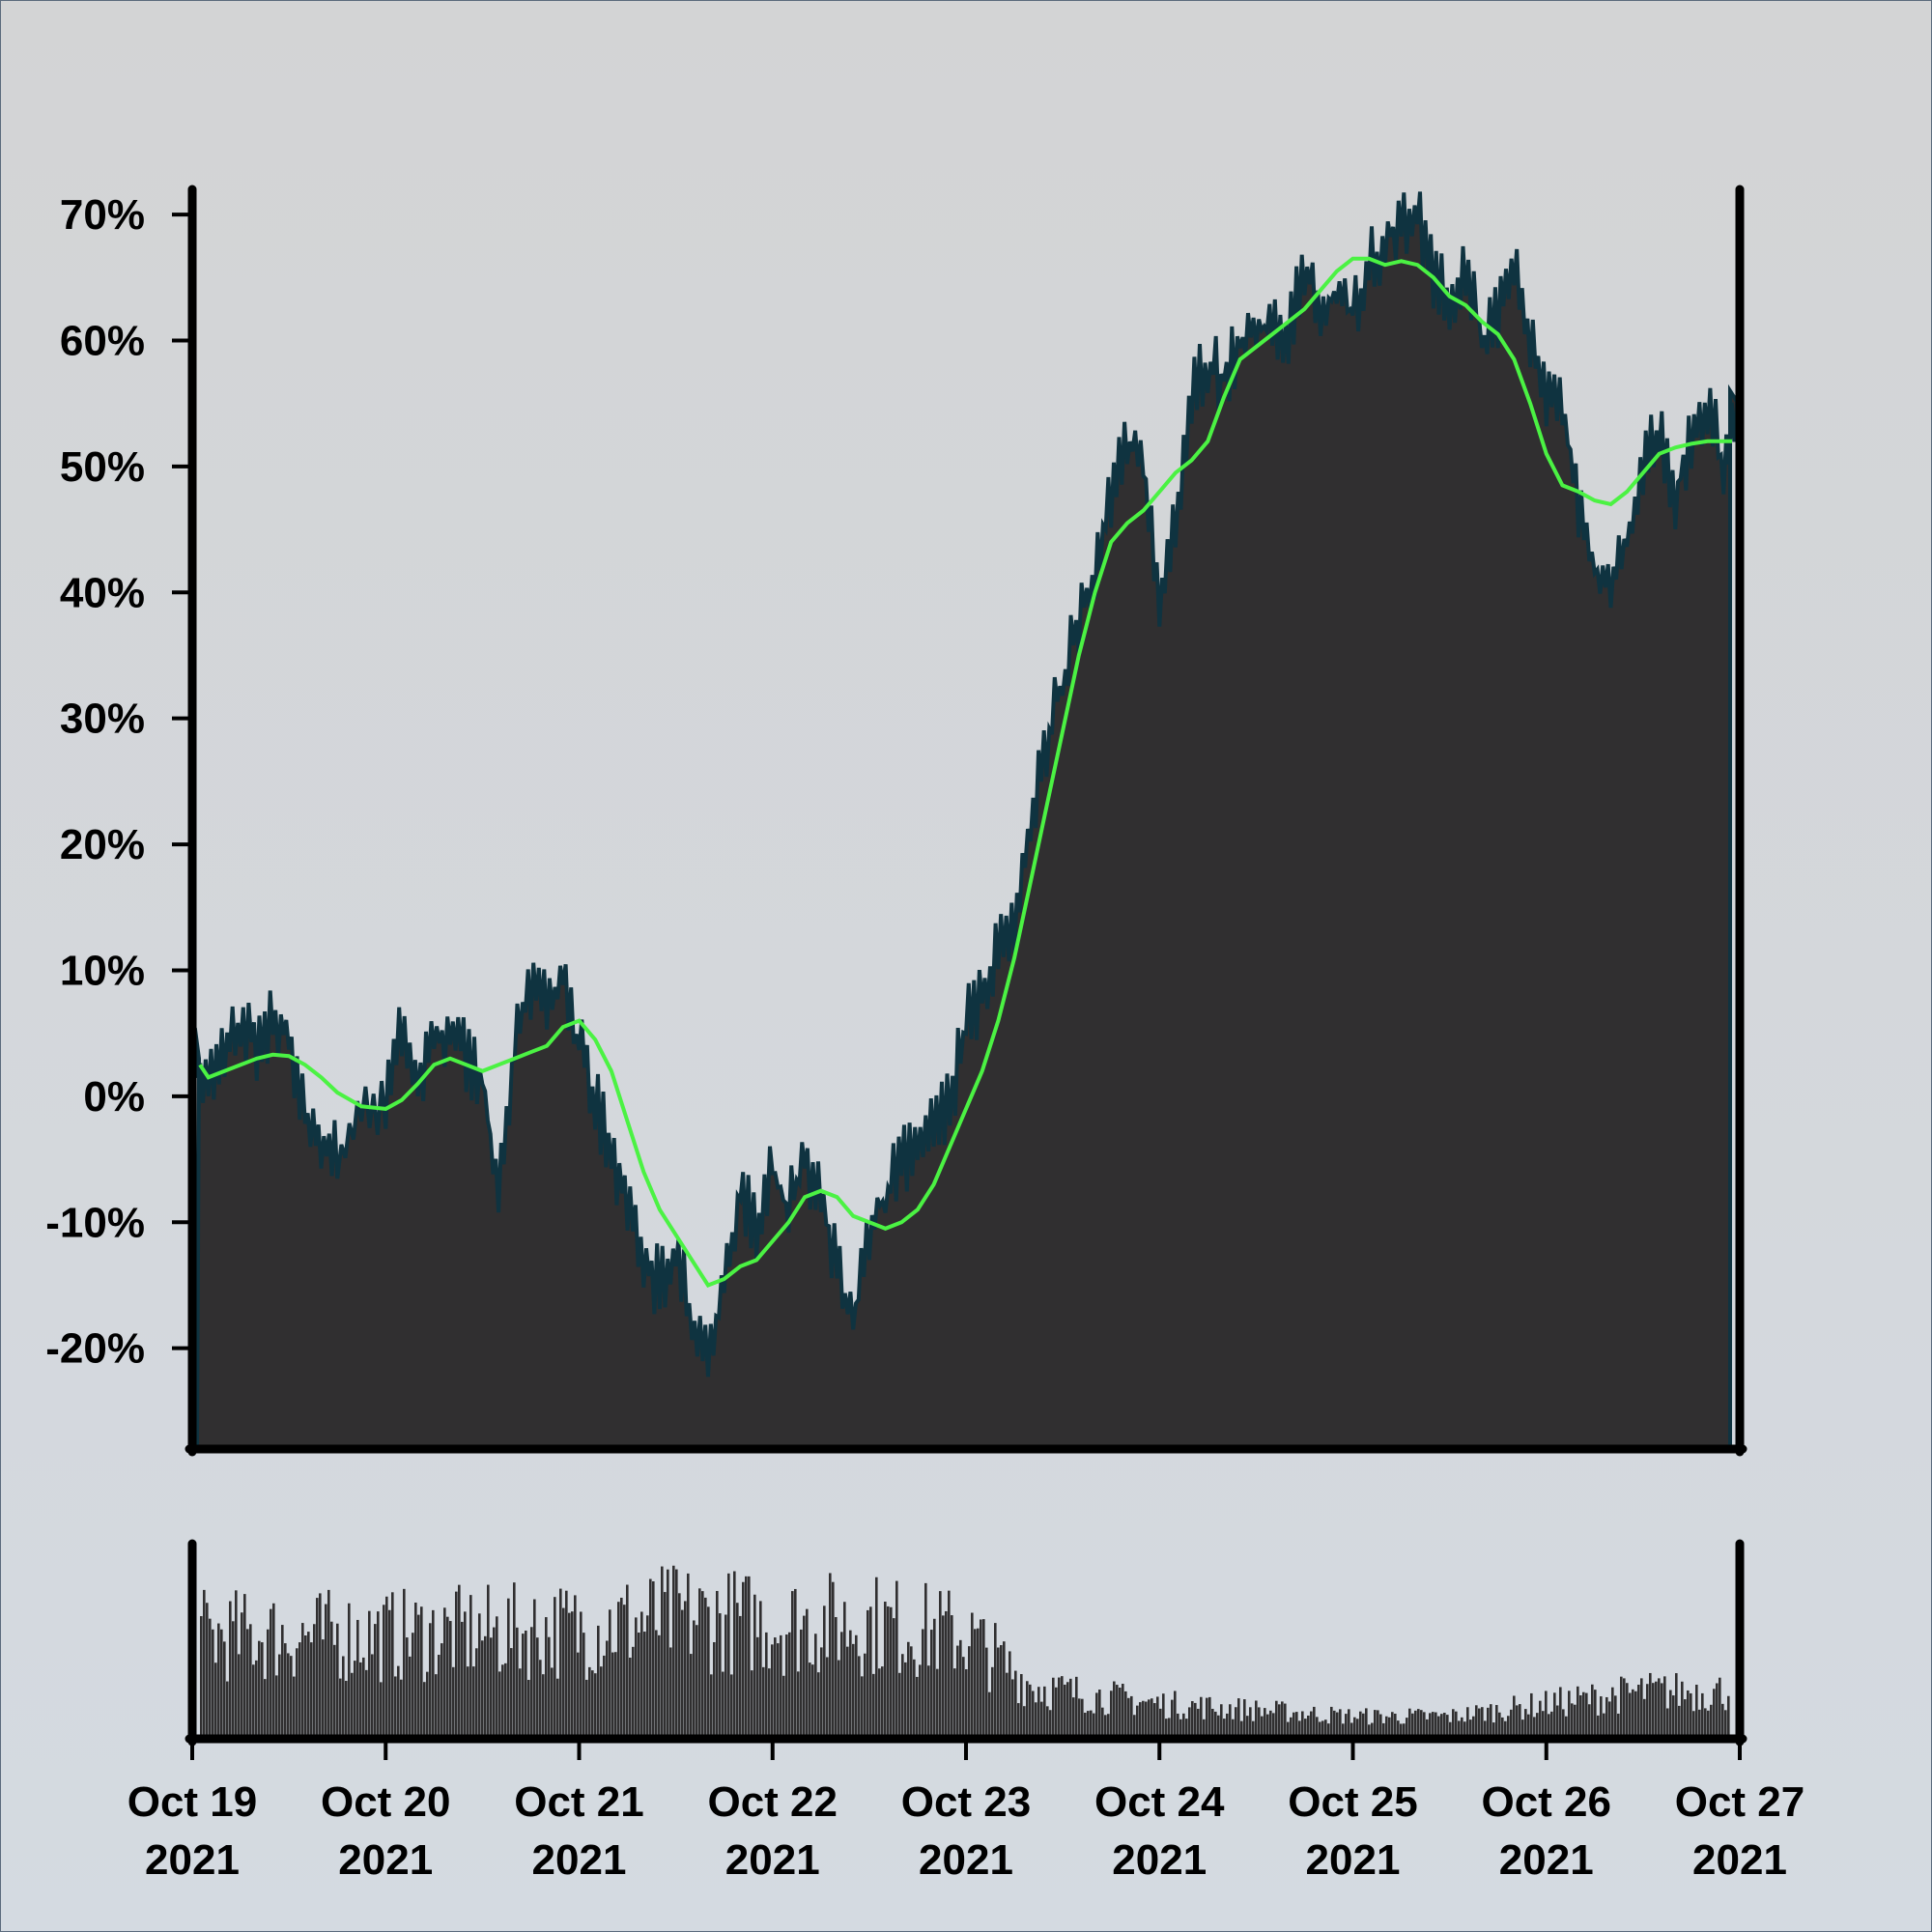 The image size is (1932, 1932). What do you see at coordinates (192, 1860) in the screenshot?
I see `x-tick-label-year: 2021` at bounding box center [192, 1860].